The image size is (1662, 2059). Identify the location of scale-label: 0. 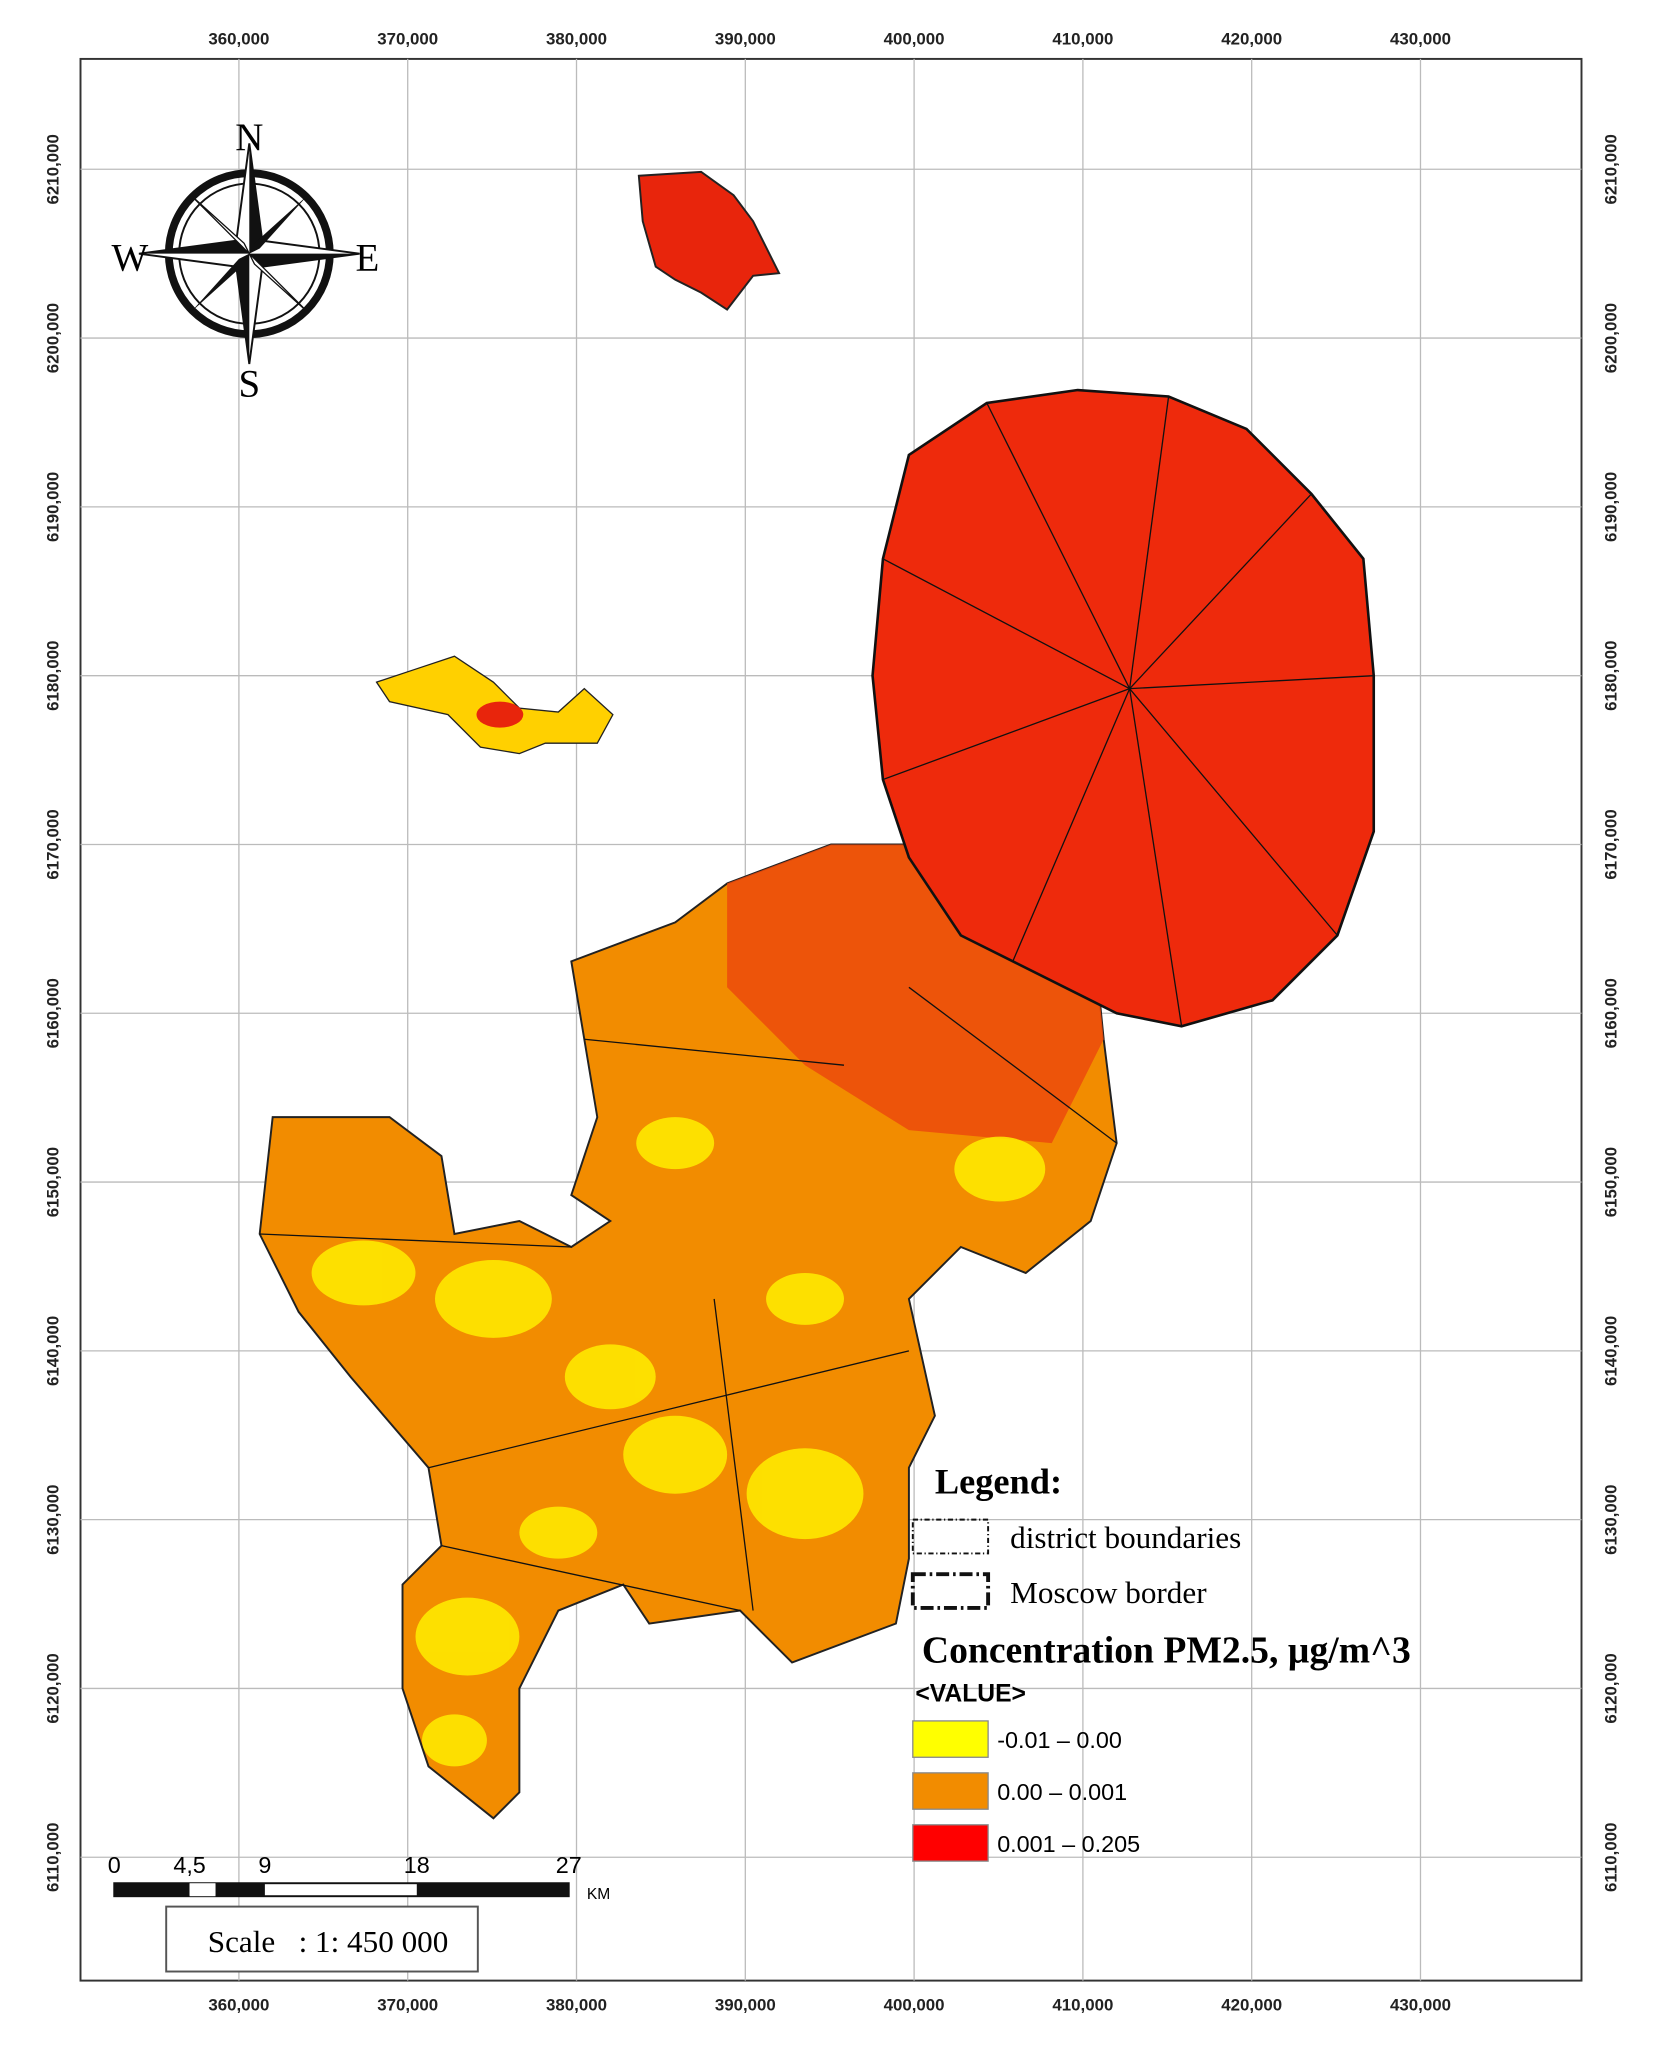
(114, 1865).